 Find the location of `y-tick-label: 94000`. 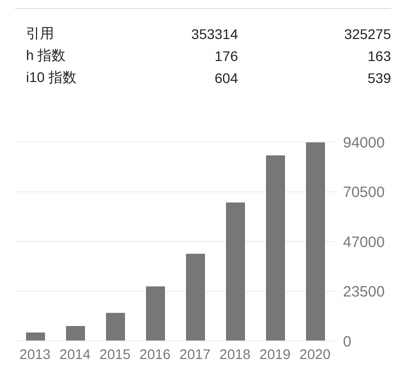

y-tick-label: 94000 is located at coordinates (364, 143).